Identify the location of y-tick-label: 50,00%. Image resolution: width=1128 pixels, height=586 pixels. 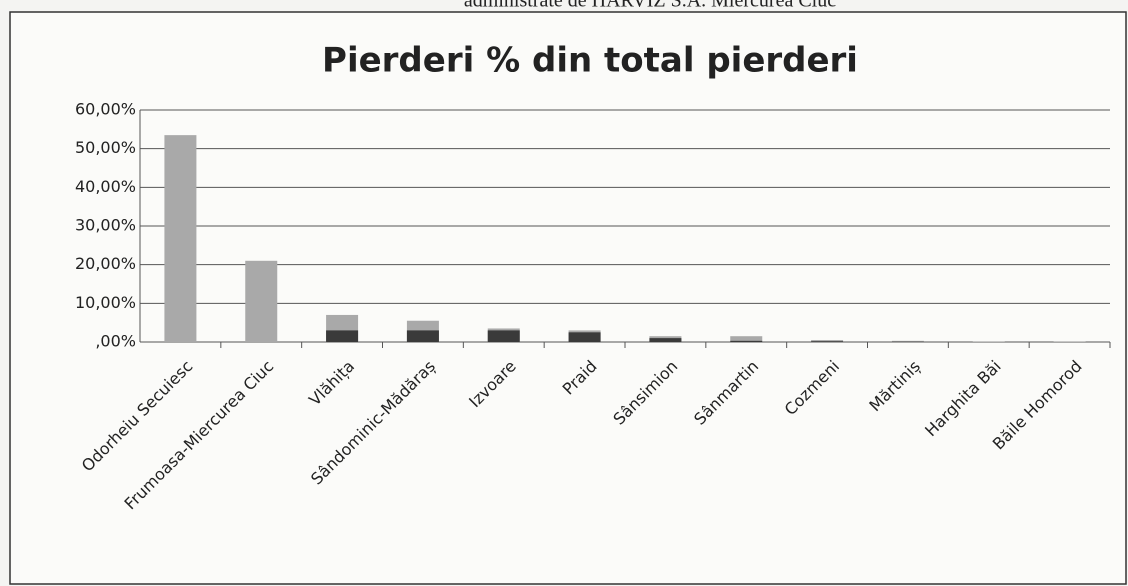
(105, 147).